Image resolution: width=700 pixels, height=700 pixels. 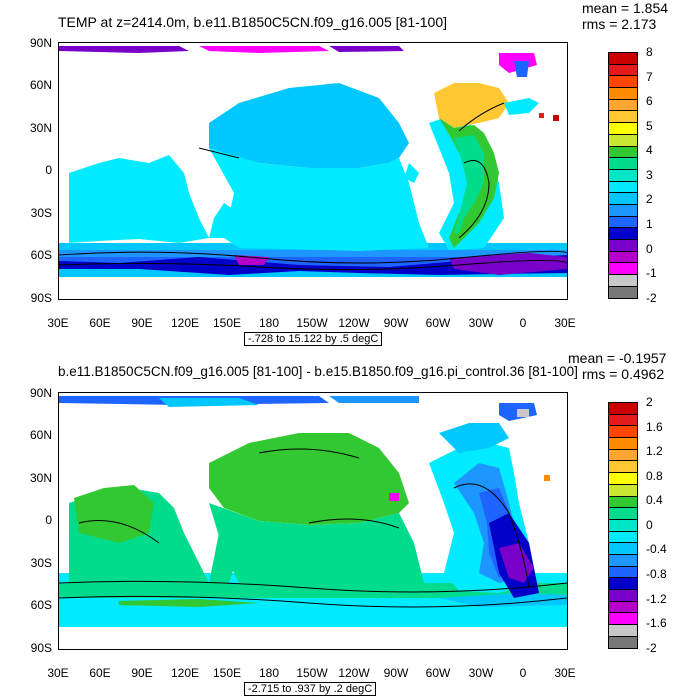 What do you see at coordinates (654, 500) in the screenshot?
I see `colorbar-label: 0.4` at bounding box center [654, 500].